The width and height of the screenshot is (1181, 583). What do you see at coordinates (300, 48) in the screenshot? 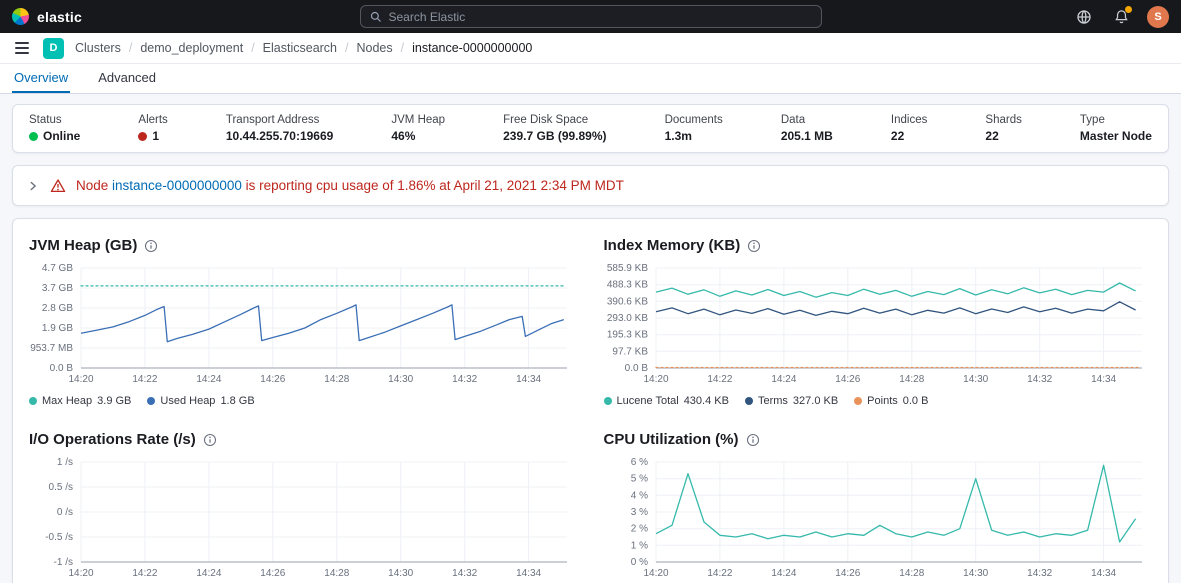
I see `breadcrumb-item-elasticsearch: Elasticsearch` at bounding box center [300, 48].